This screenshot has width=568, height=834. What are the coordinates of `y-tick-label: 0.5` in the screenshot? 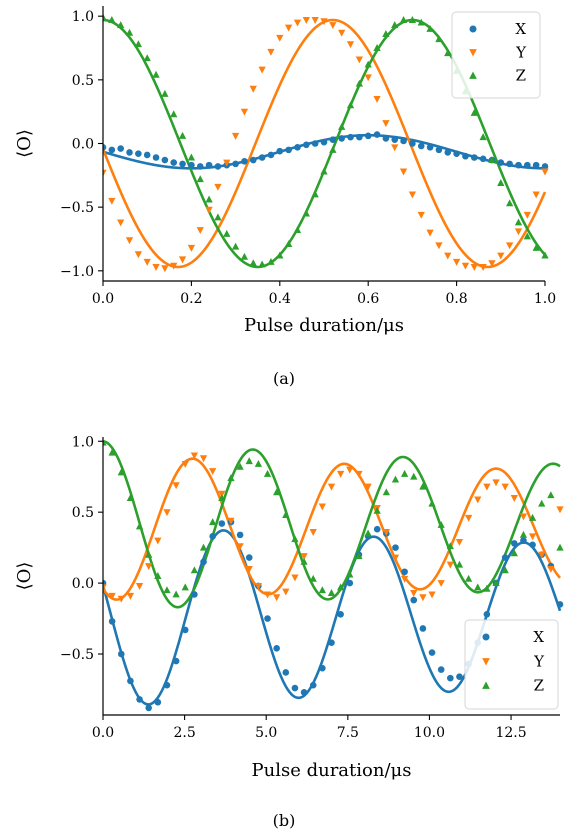 It's located at (83, 81).